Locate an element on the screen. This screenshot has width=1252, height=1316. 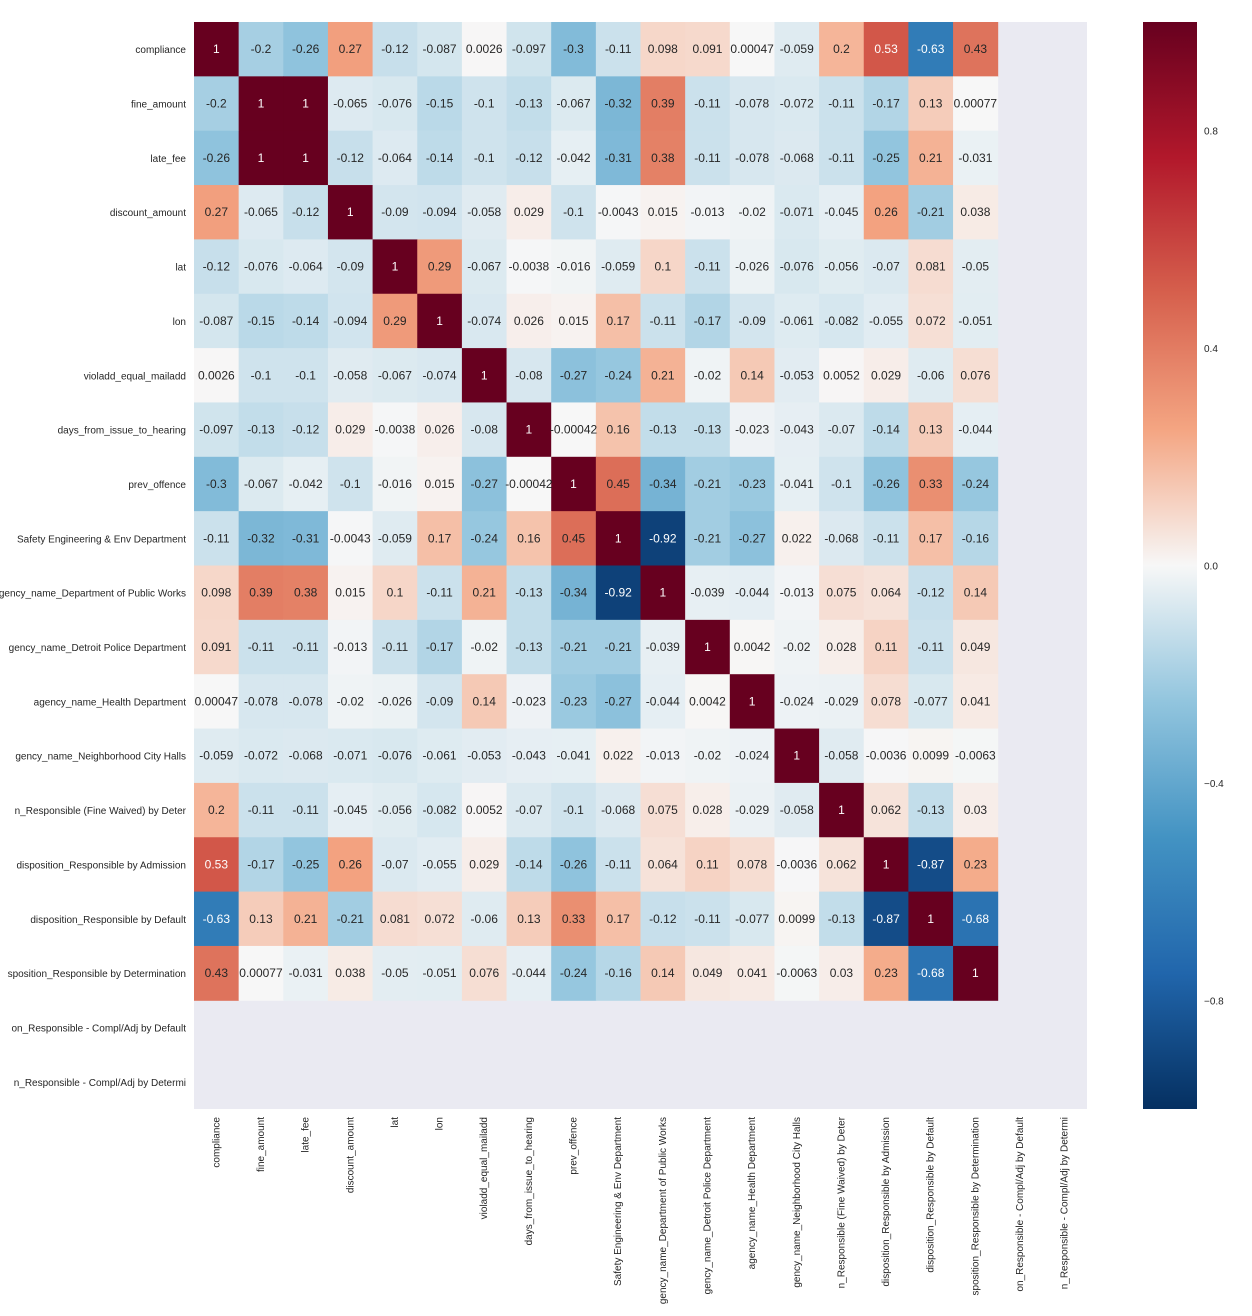
cell-value-label: 0.0026 is located at coordinates (216, 375).